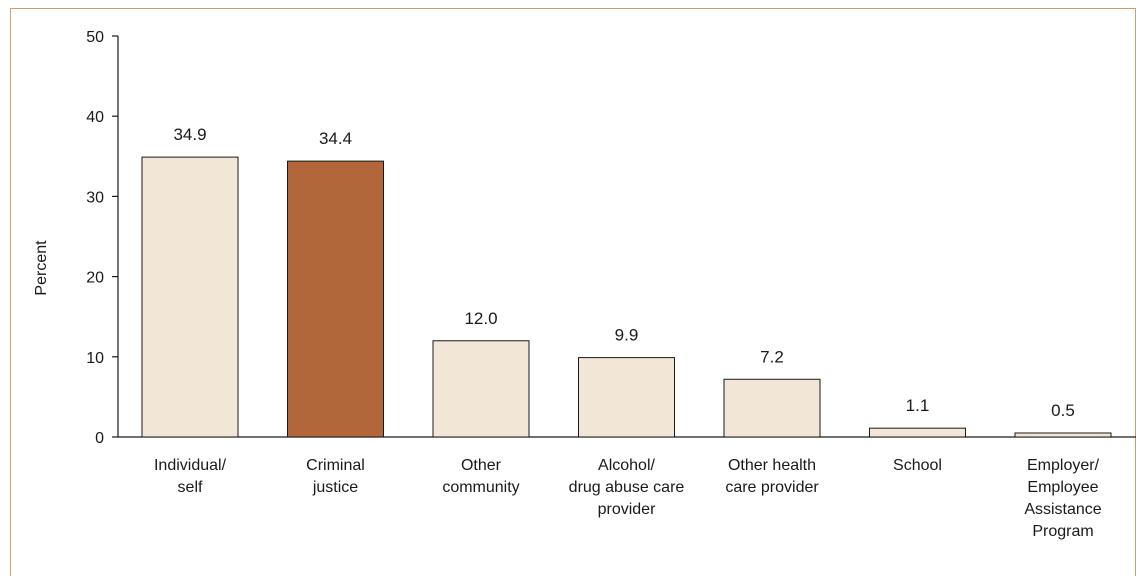  Describe the element at coordinates (627, 335) in the screenshot. I see `data-label: 9.9` at that location.